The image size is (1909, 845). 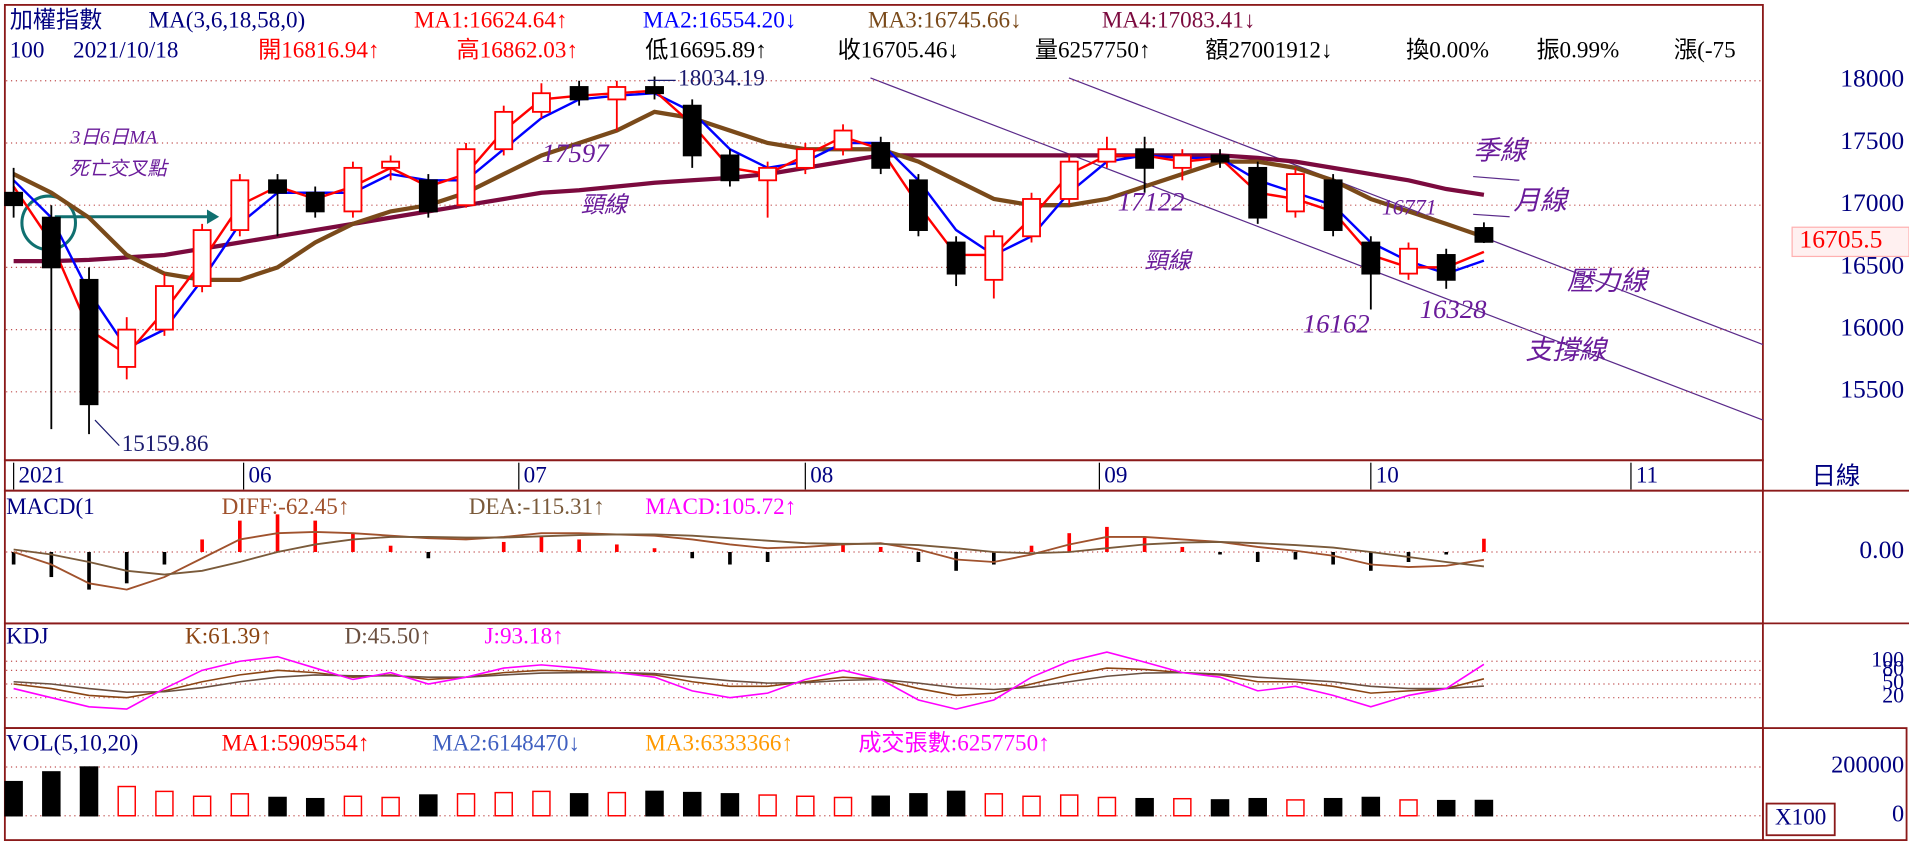 I want to click on annotation: 17122, so click(x=1151, y=202).